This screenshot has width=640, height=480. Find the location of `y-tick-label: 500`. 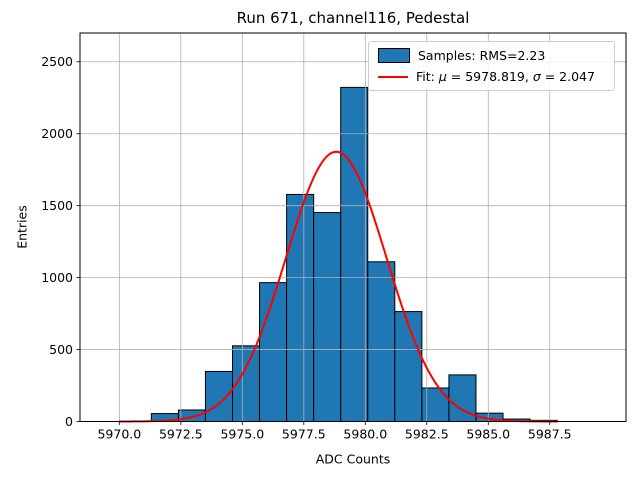

y-tick-label: 500 is located at coordinates (61, 349).